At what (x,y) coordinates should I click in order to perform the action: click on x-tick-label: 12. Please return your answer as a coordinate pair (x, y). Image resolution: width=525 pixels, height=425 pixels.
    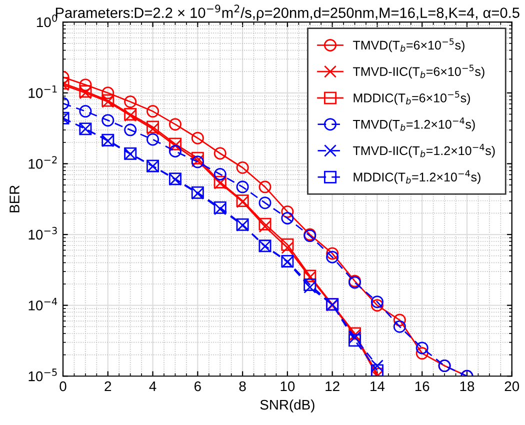
    Looking at the image, I should click on (333, 386).